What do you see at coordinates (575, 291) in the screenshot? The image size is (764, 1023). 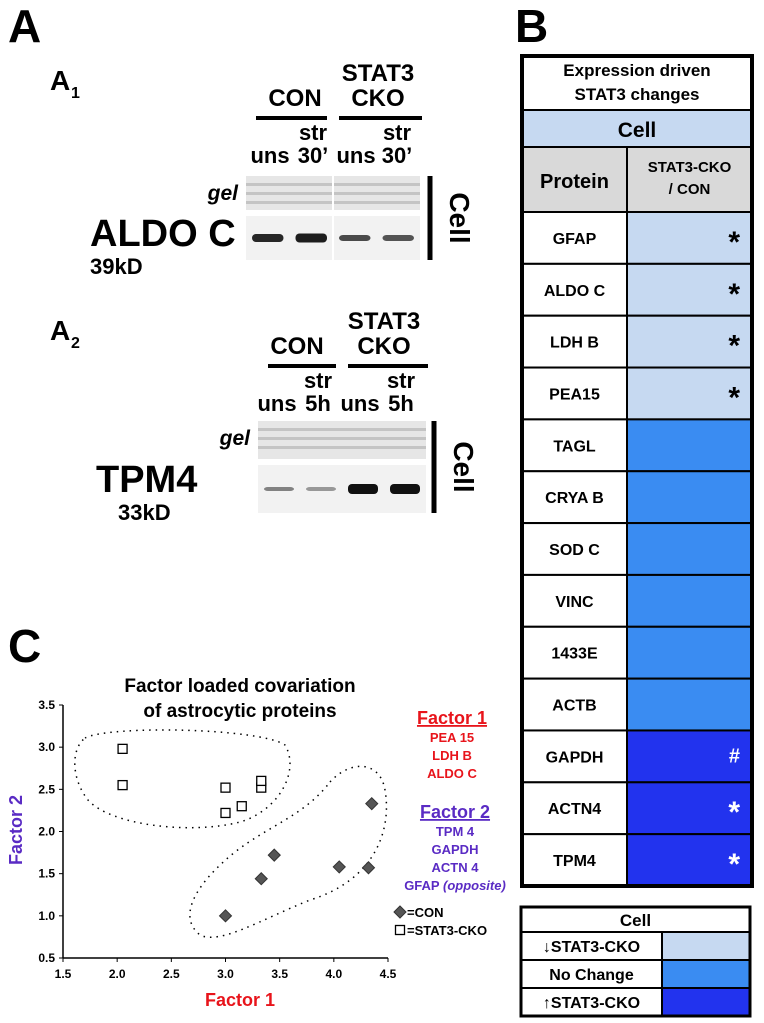 I see `protein-name: ALDO C` at bounding box center [575, 291].